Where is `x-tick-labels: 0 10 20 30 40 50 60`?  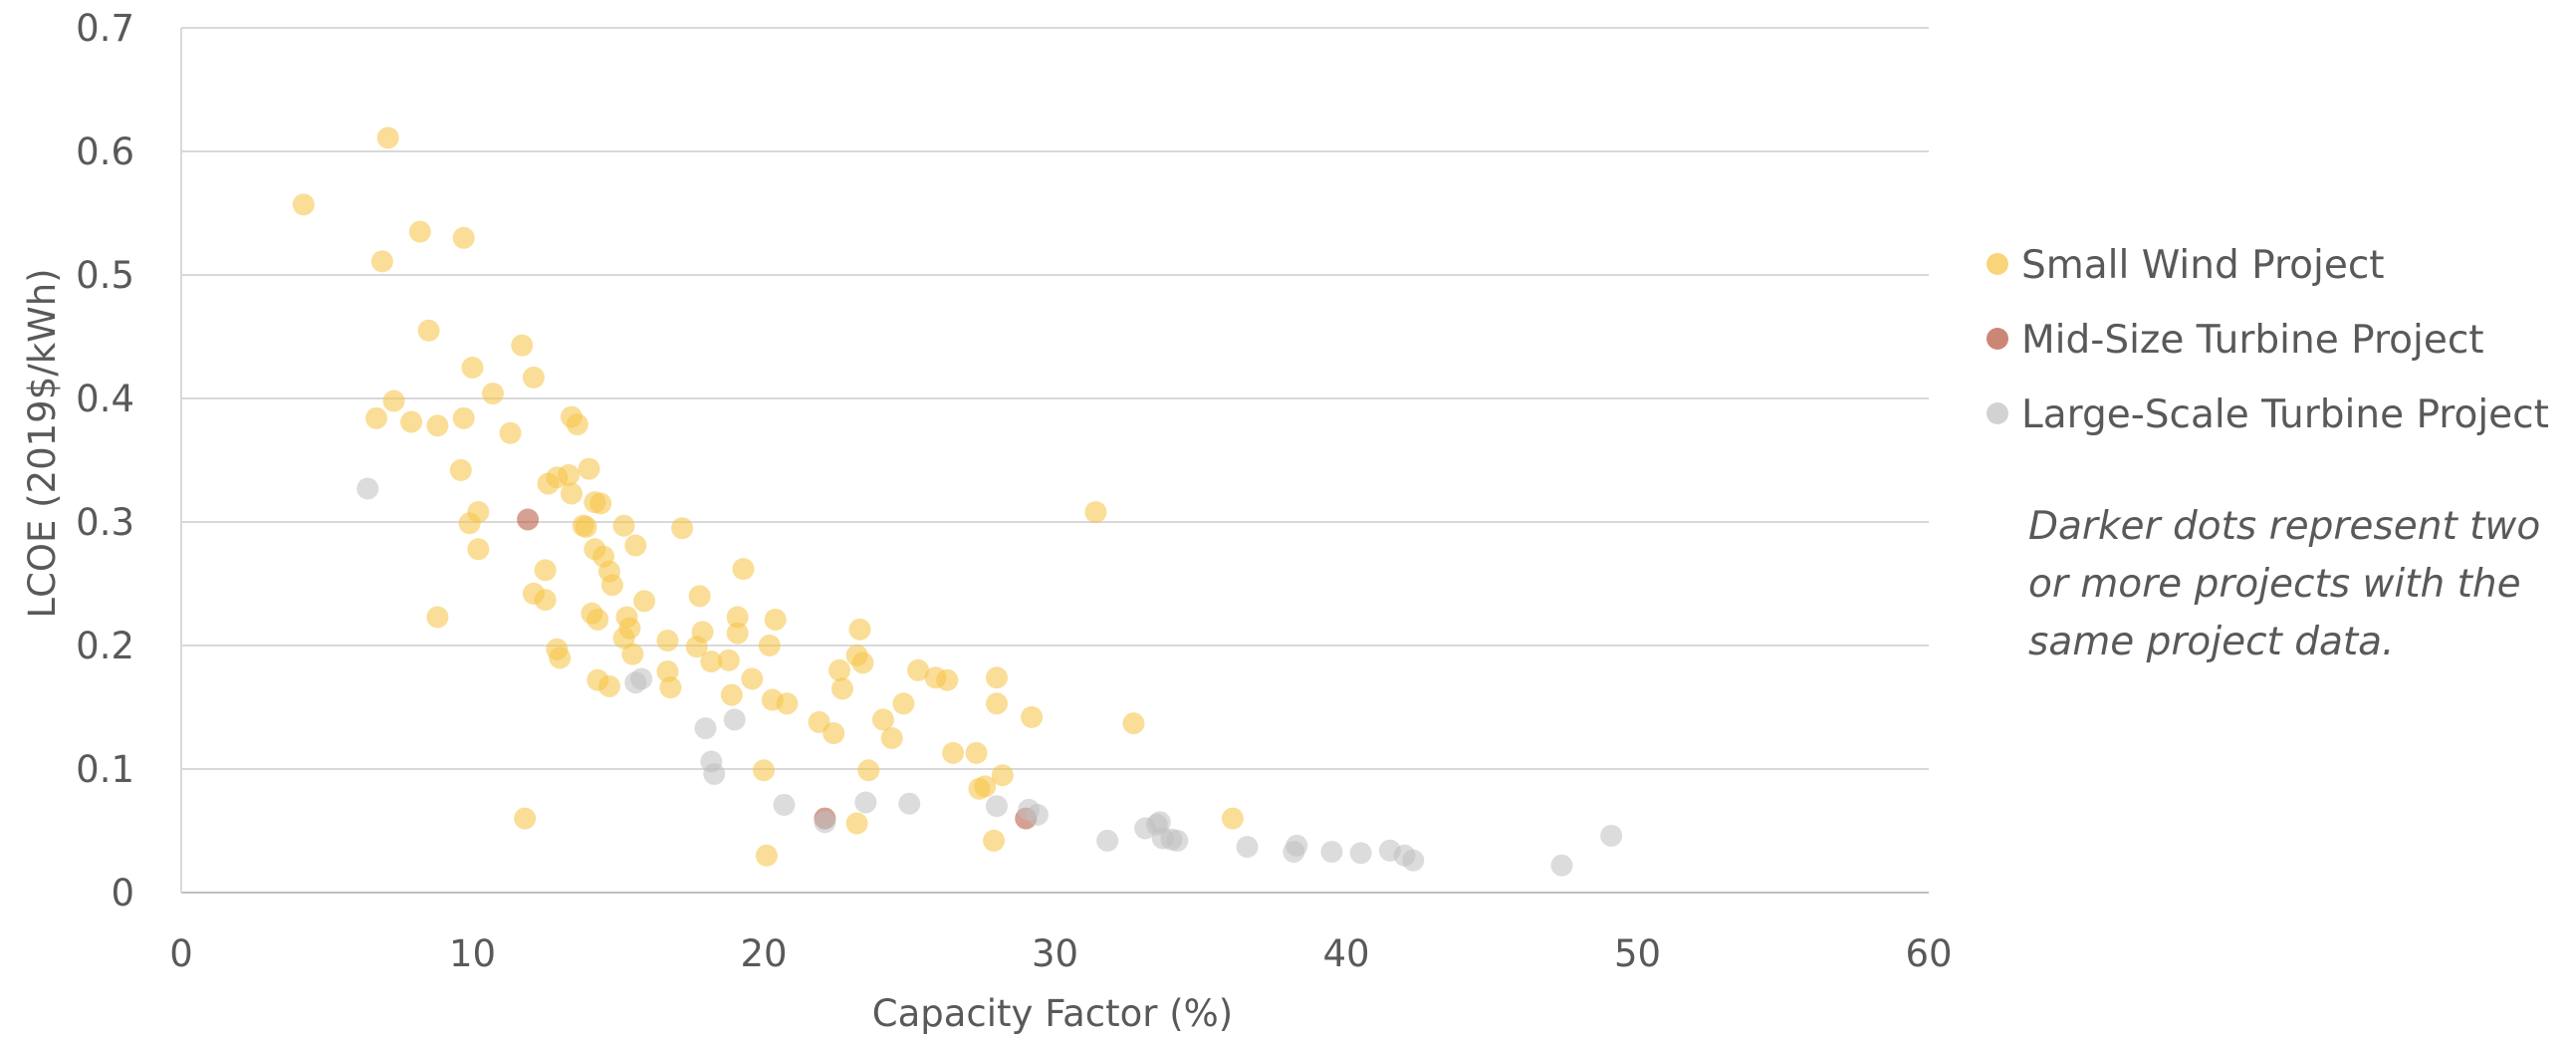 x-tick-labels: 0 10 20 30 40 50 60 is located at coordinates (1060, 953).